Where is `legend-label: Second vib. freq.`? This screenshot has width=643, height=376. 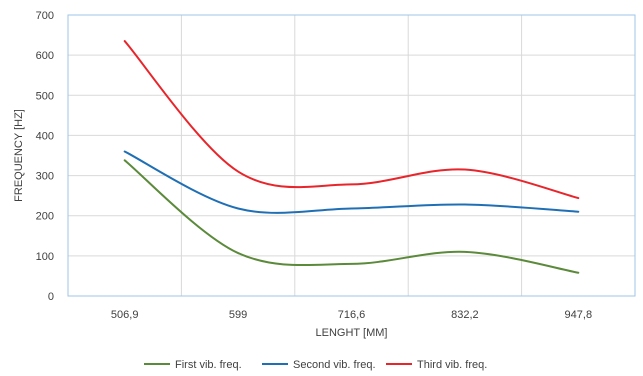 legend-label: Second vib. freq. is located at coordinates (334, 365).